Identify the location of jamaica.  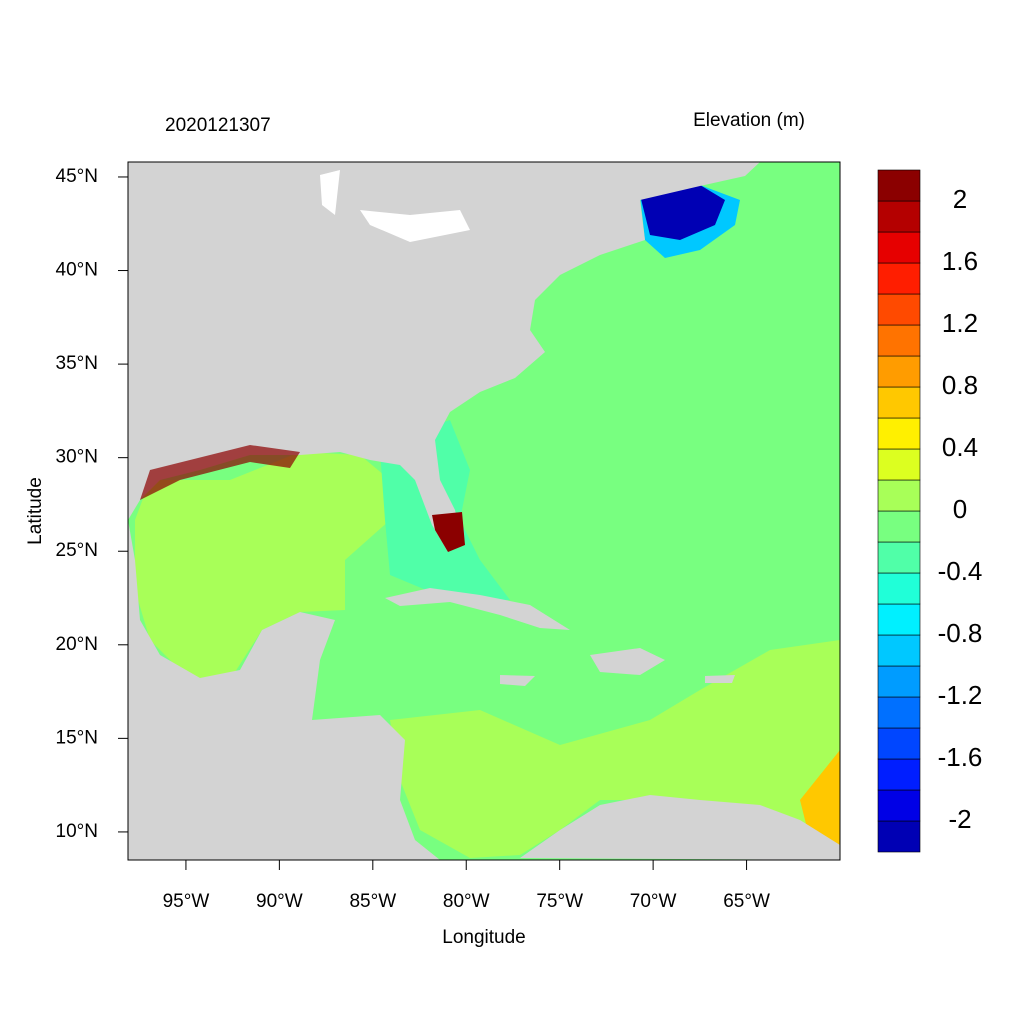
(517, 680).